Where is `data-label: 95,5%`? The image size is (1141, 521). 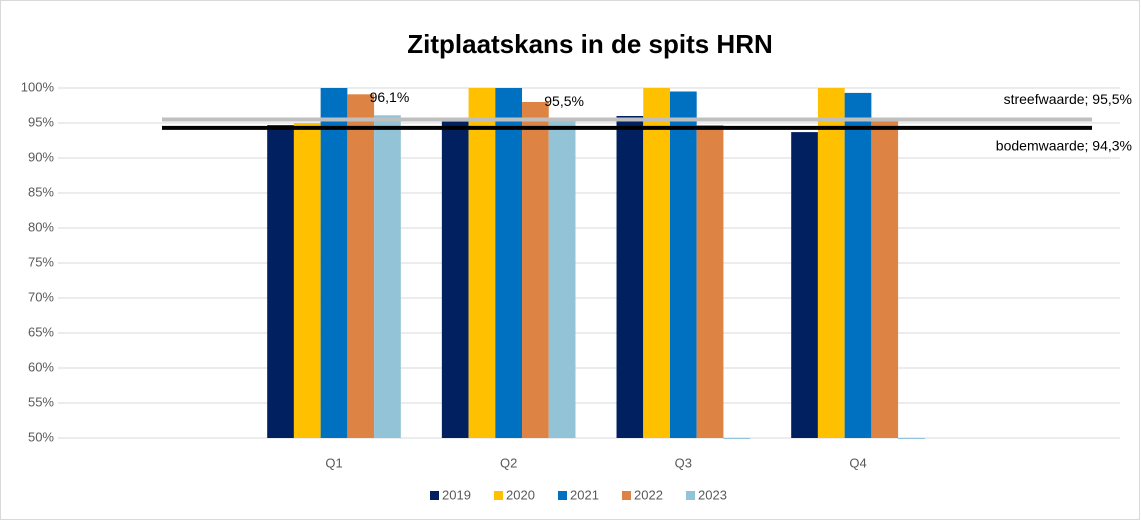
data-label: 95,5% is located at coordinates (564, 101).